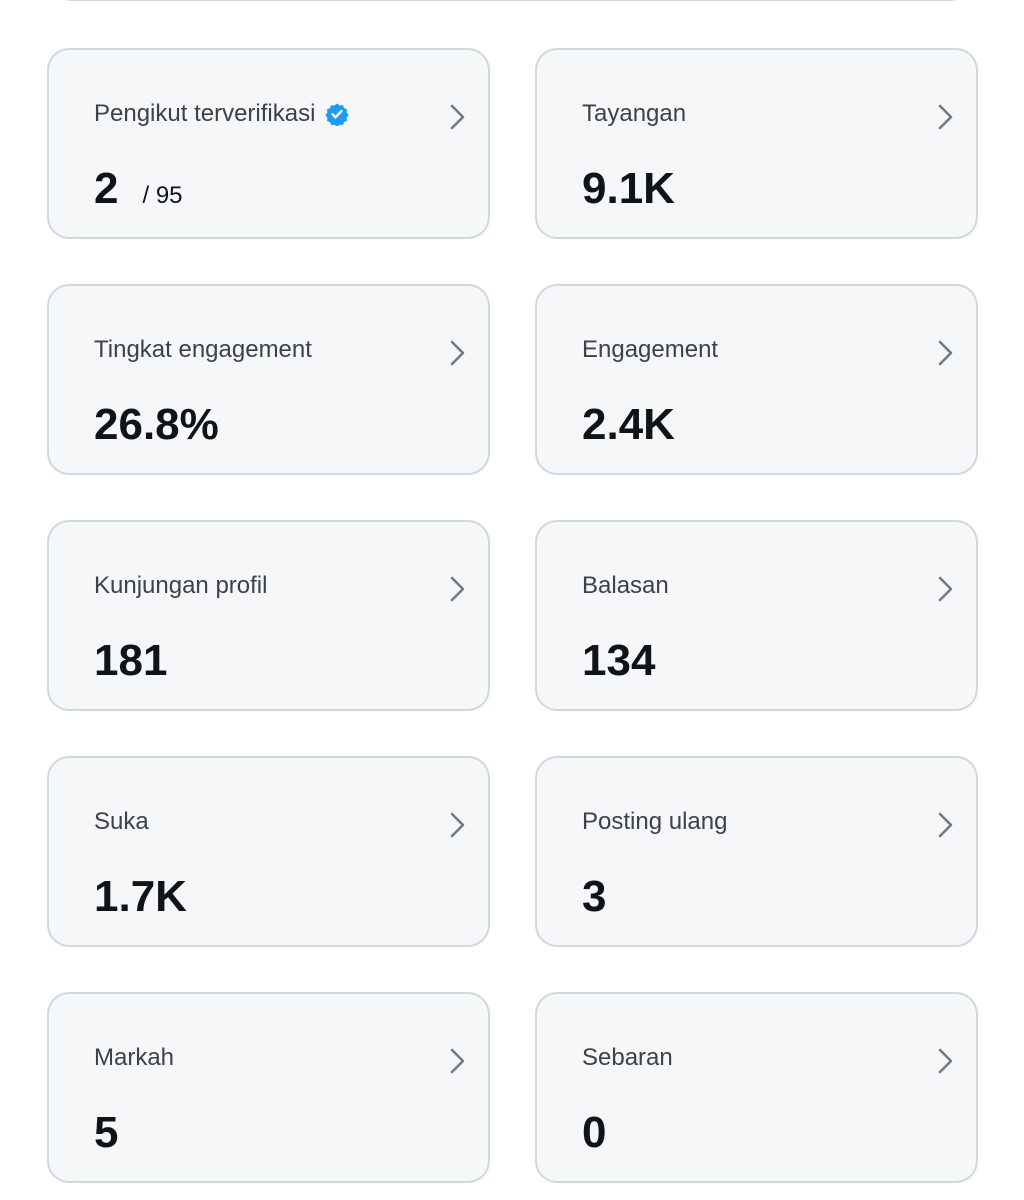 The image size is (1024, 1200). I want to click on stat-label: Engagement, so click(650, 349).